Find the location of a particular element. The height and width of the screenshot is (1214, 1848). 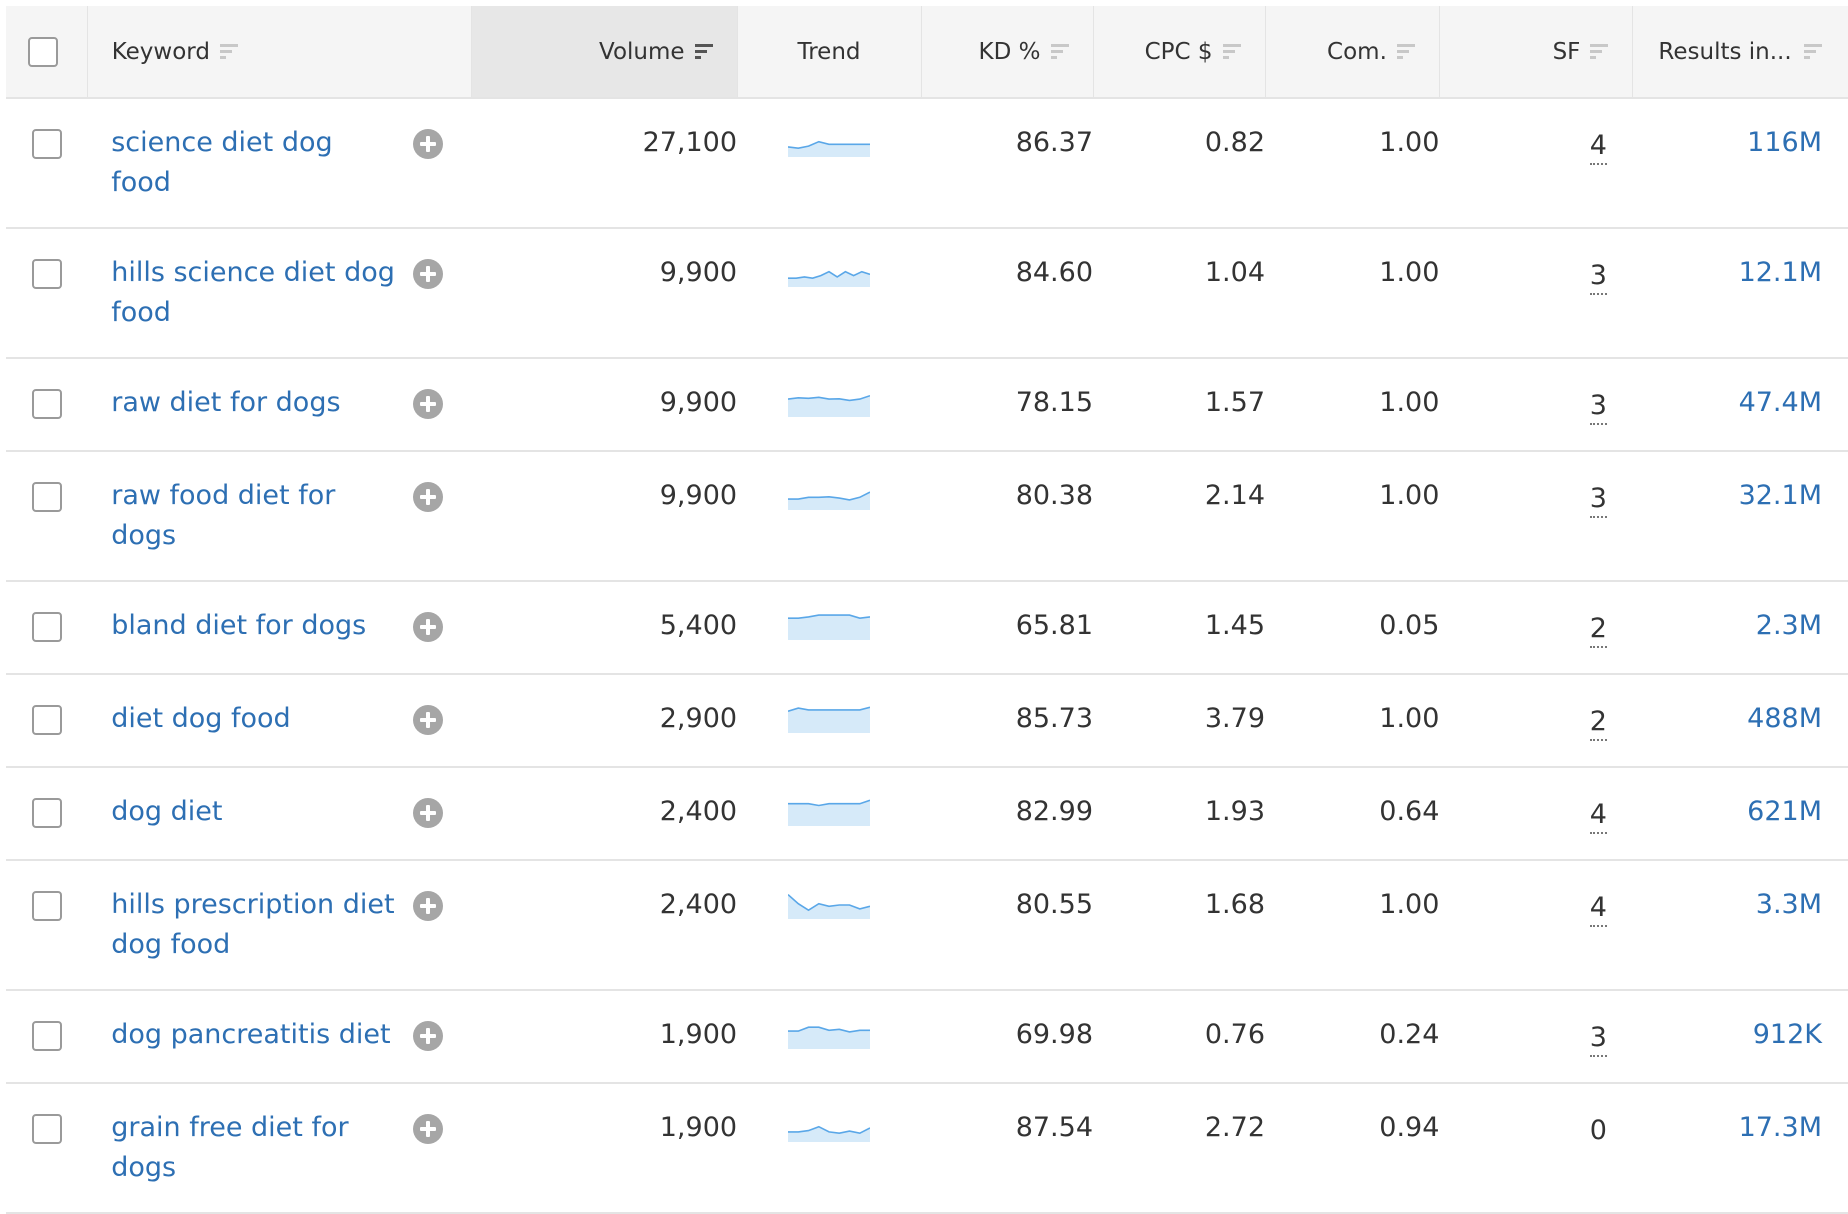

header-sf: SF is located at coordinates (1536, 52).